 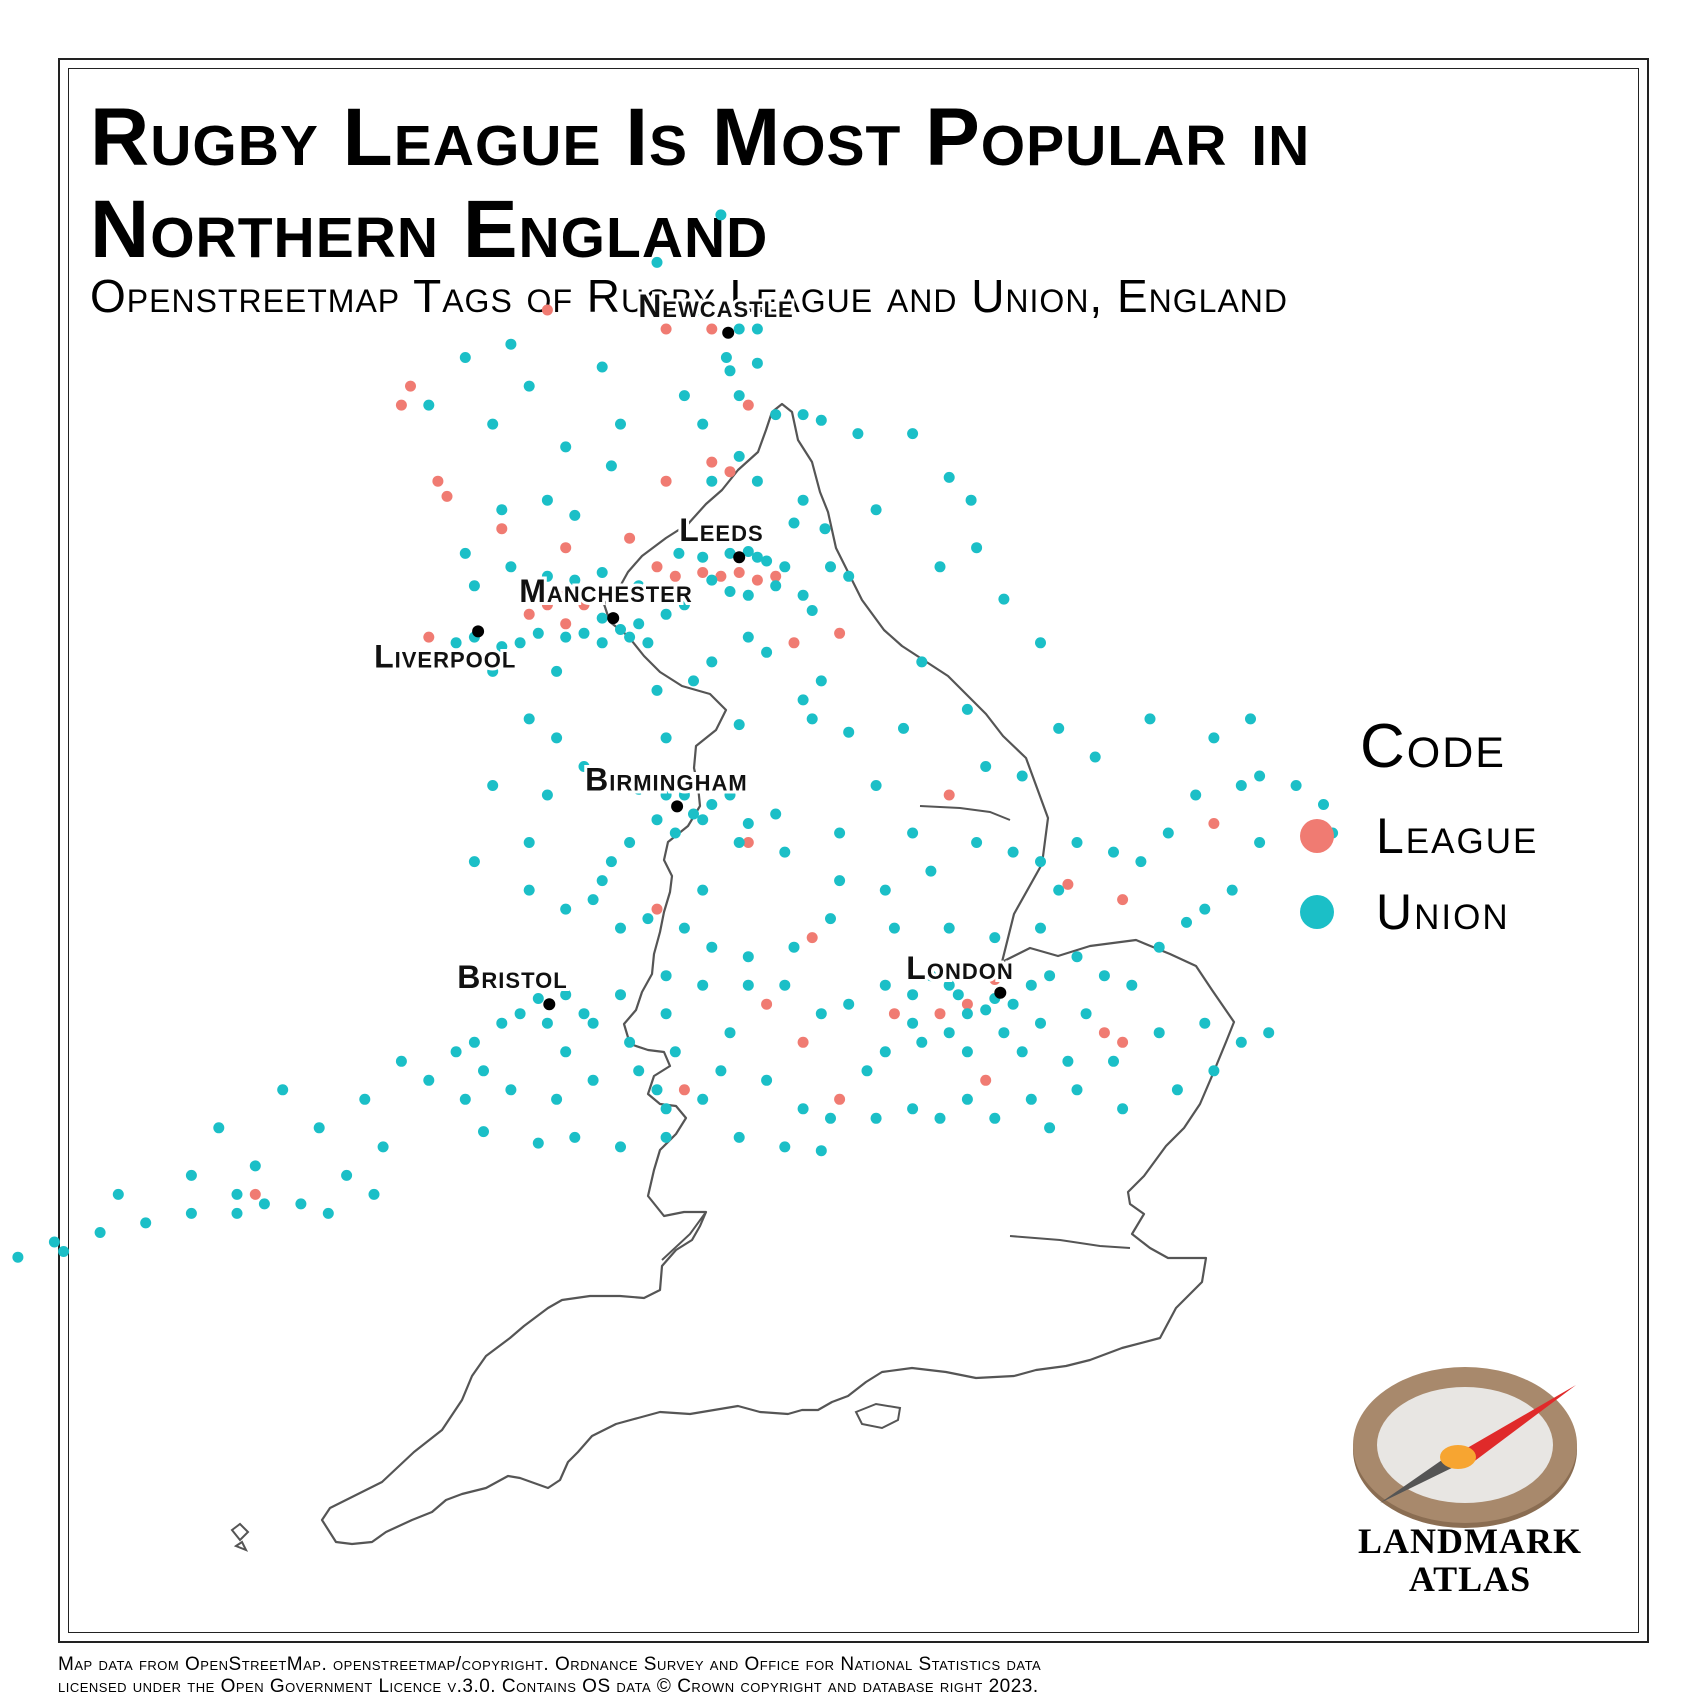 I want to click on legend-label-league: League, so click(x=1457, y=836).